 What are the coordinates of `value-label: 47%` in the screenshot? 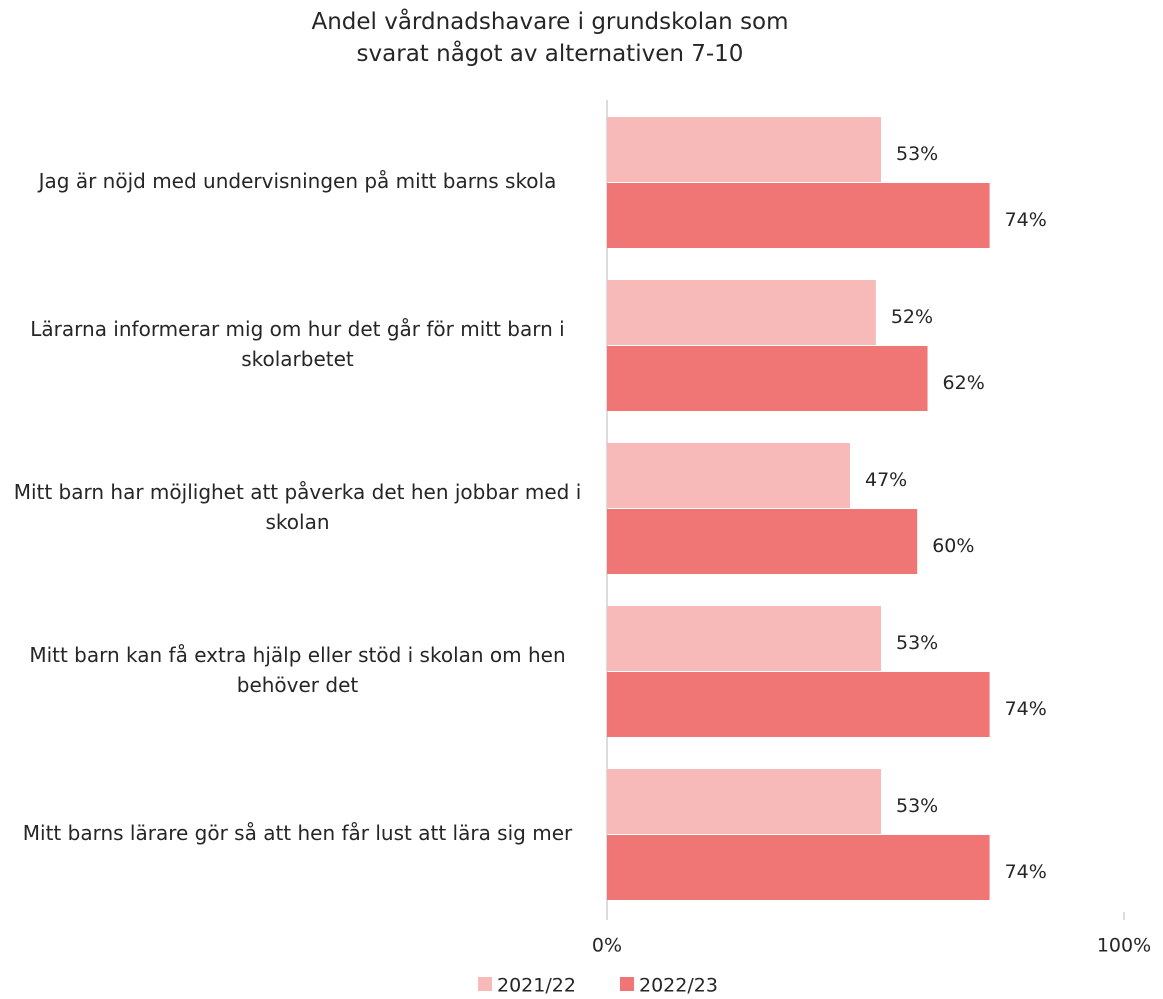 It's located at (886, 480).